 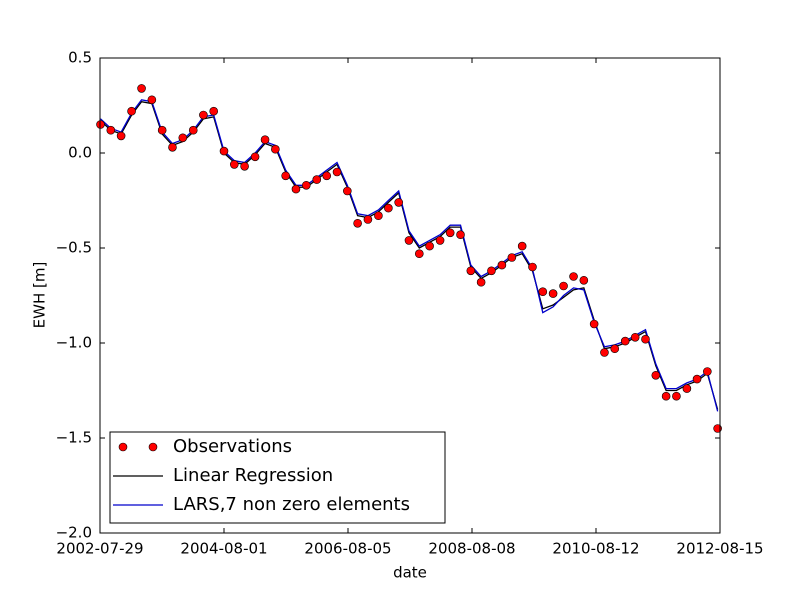 I want to click on y-tick-label: 0.0, so click(x=80, y=153).